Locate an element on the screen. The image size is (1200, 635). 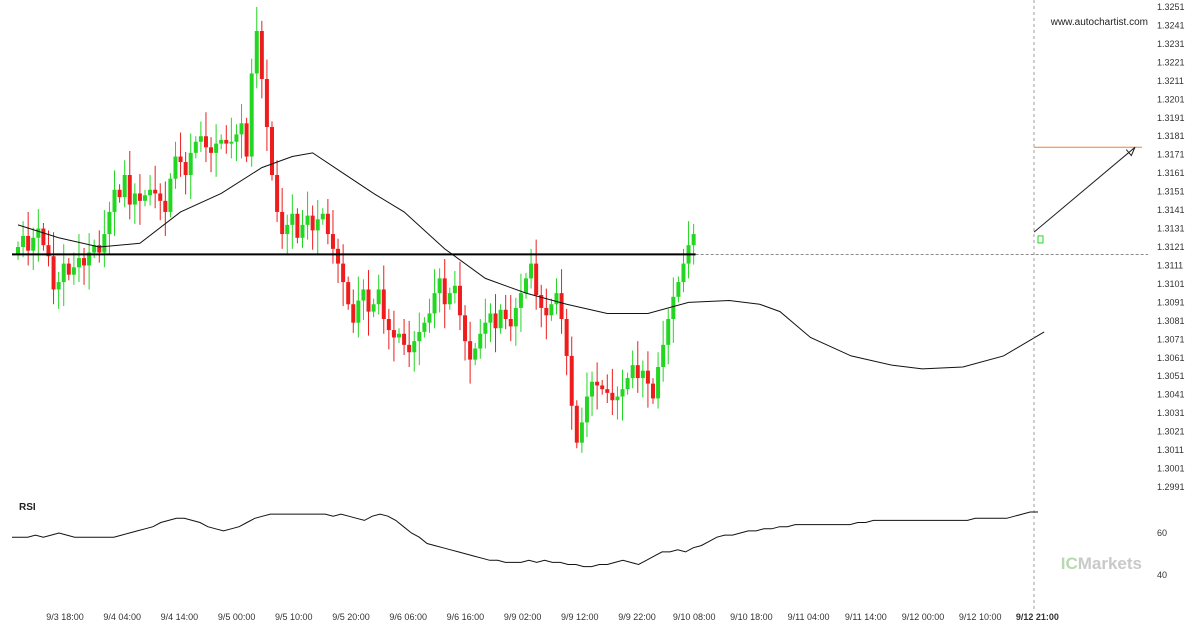
y-tick-label: 1.2991 is located at coordinates (1171, 487).